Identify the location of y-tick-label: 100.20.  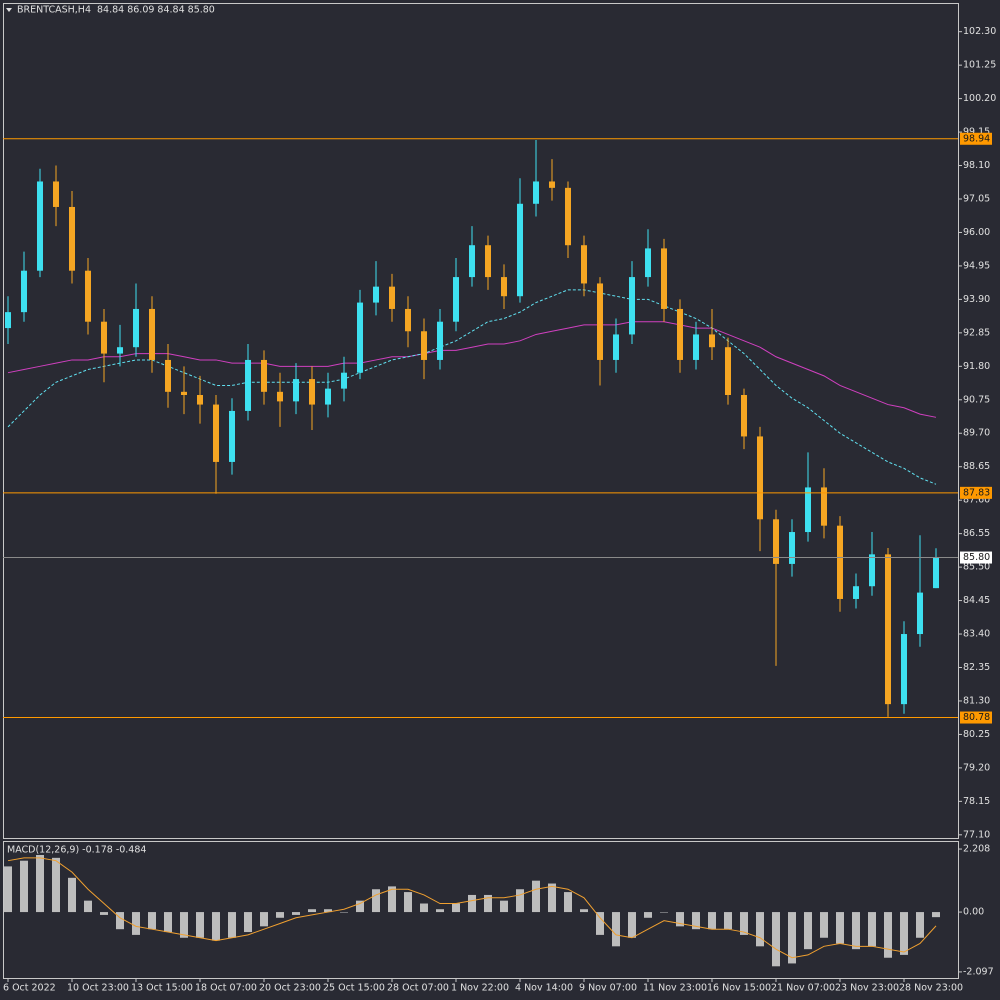
(979, 98).